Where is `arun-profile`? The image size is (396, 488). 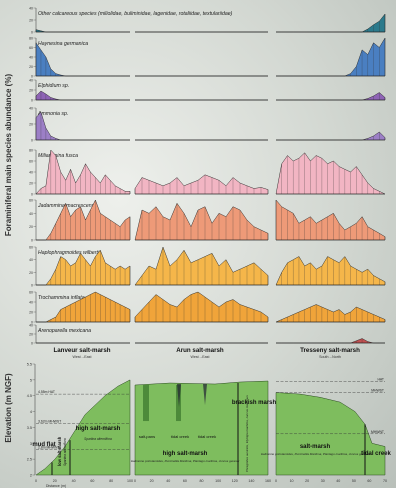
arun-profile is located at coordinates (201, 428).